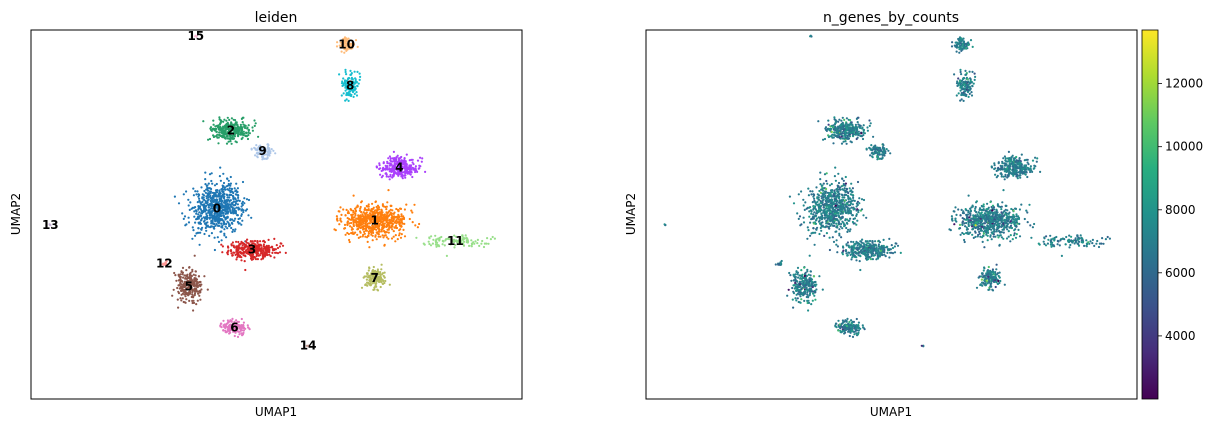  What do you see at coordinates (16, 214) in the screenshot?
I see `leiden-ylabel: UMAP2` at bounding box center [16, 214].